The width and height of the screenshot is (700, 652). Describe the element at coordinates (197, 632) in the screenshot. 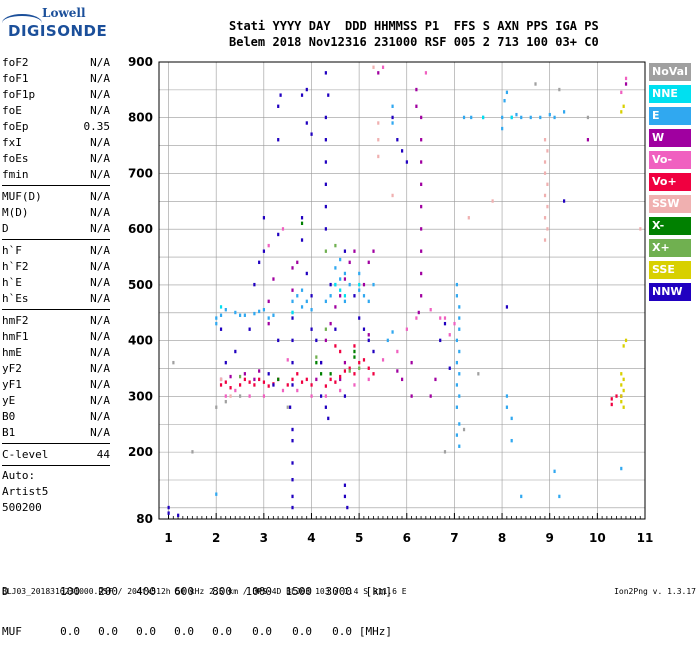

I see `muf-row: MUF 0.0 0.0 0.0 0.0 0.0 0.0 0.0 0.0 [MHz]` at that location.